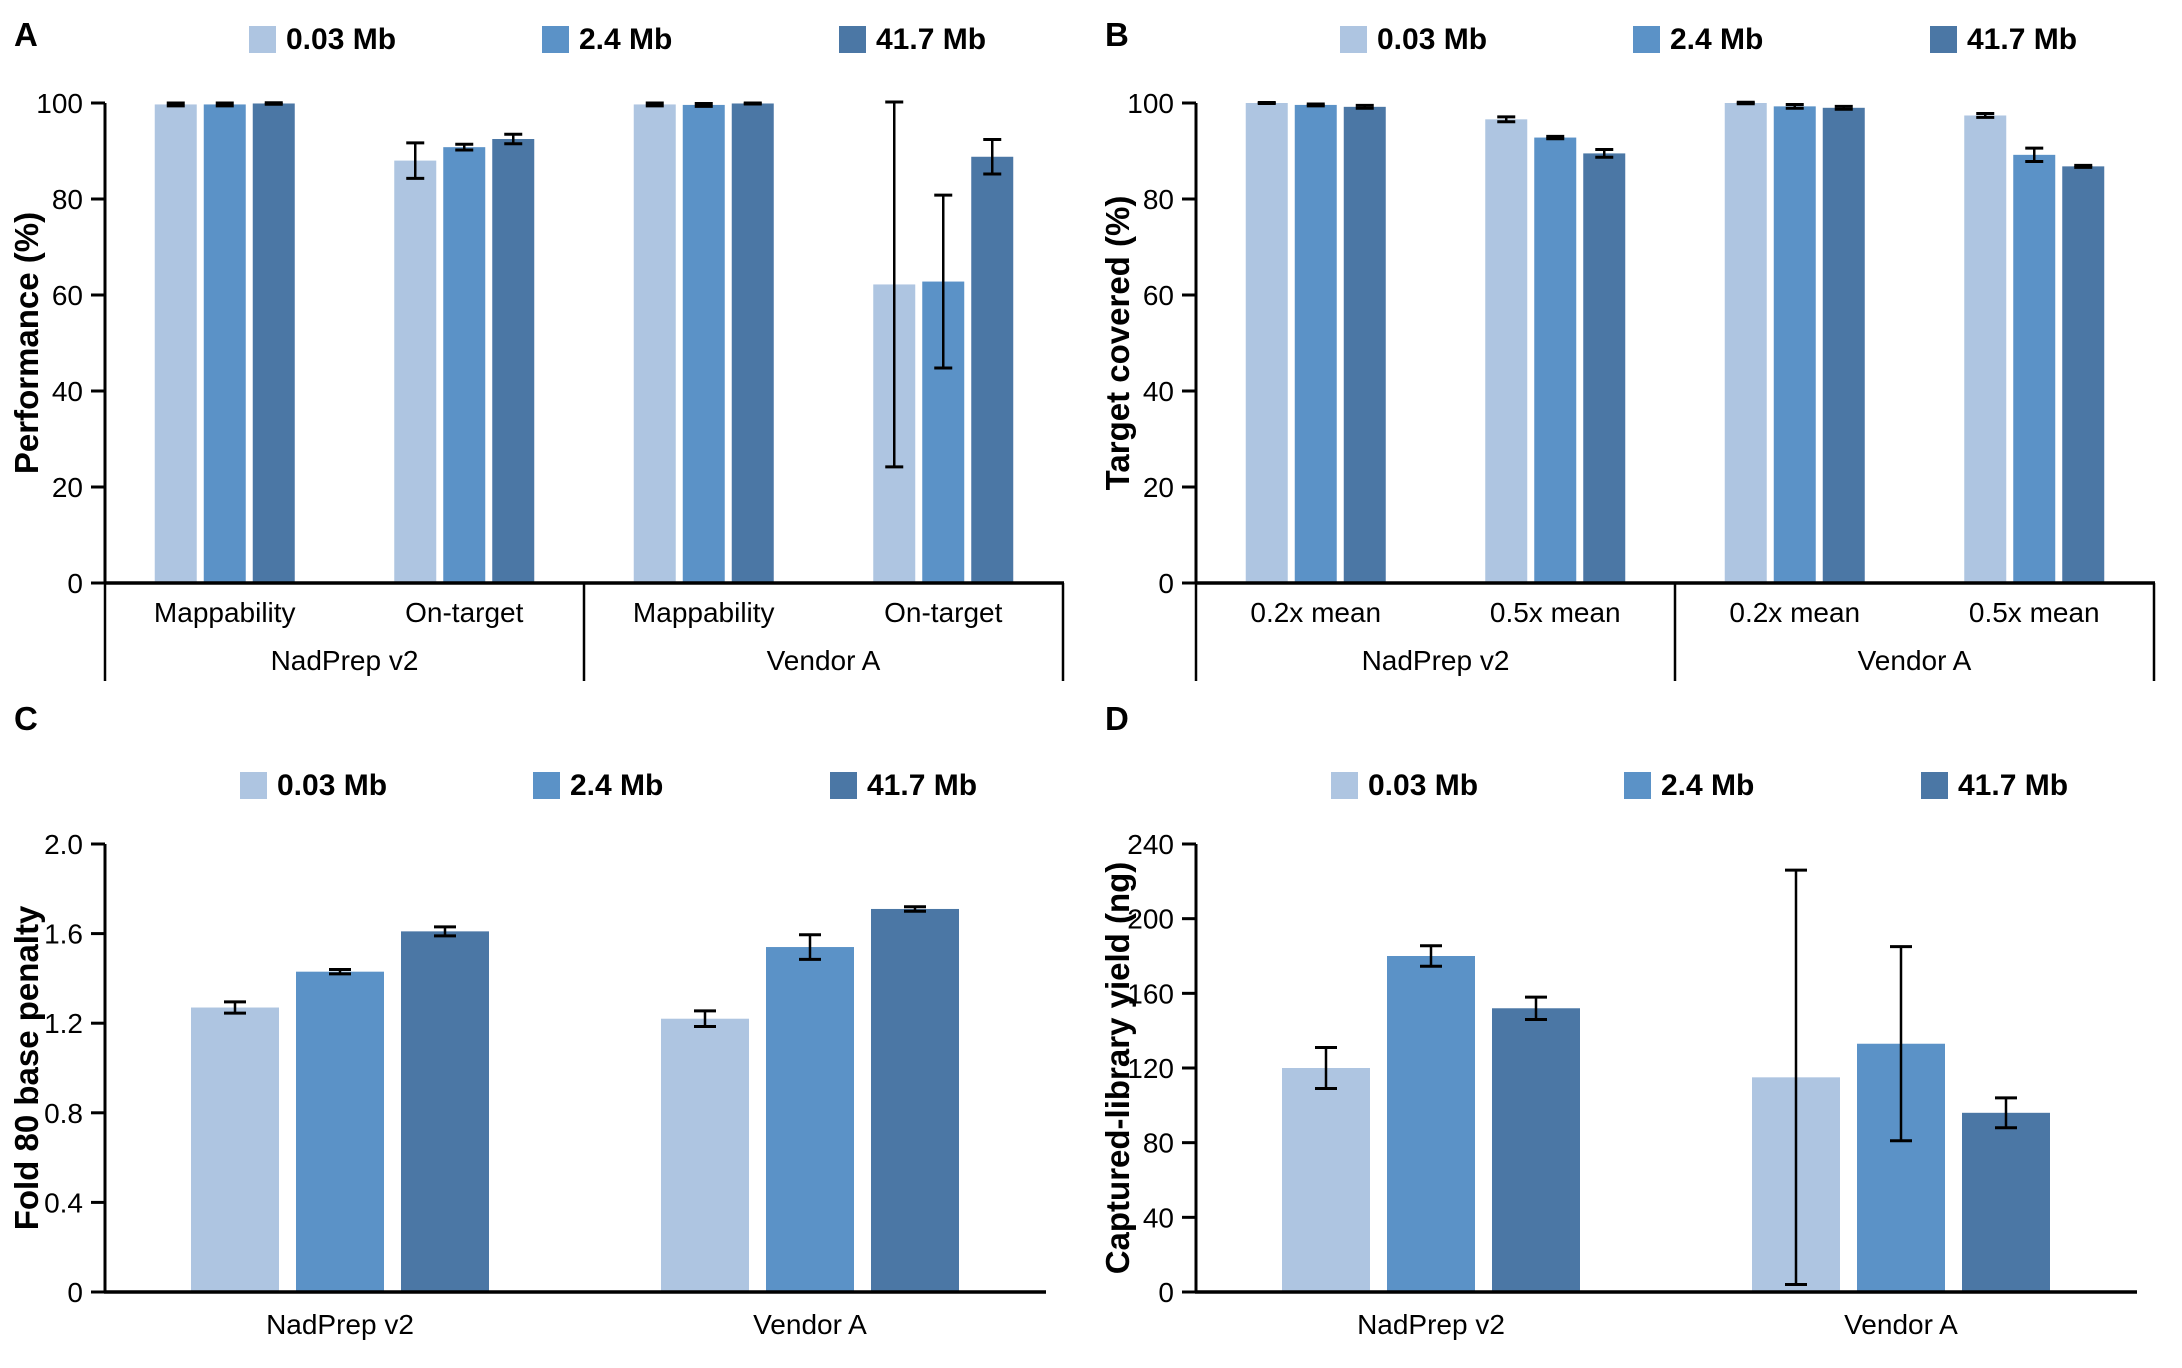  What do you see at coordinates (1150, 993) in the screenshot?
I see `y-tick-label: 160` at bounding box center [1150, 993].